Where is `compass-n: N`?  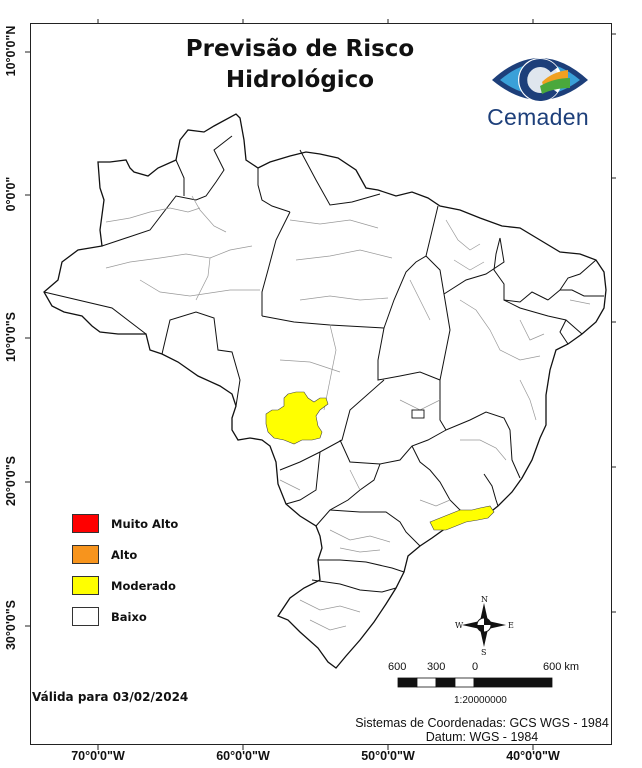 compass-n: N is located at coordinates (484, 599).